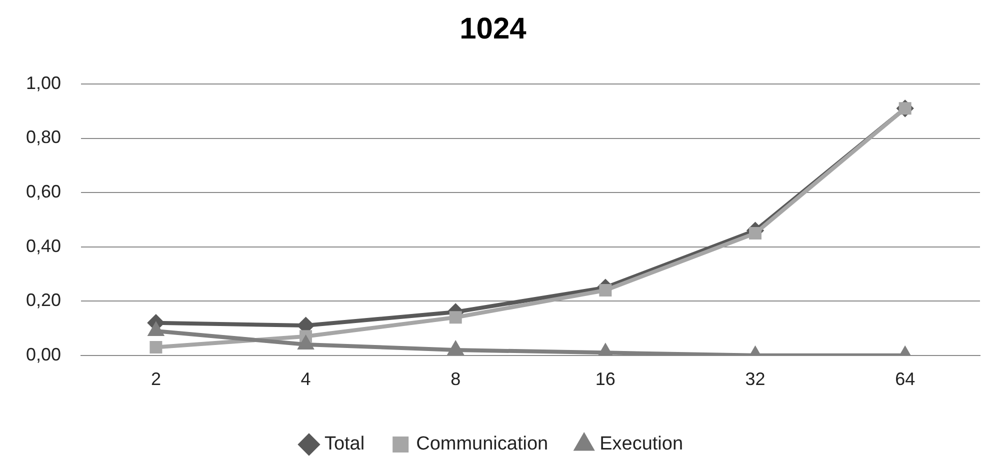  I want to click on legend-label: Execution, so click(642, 444).